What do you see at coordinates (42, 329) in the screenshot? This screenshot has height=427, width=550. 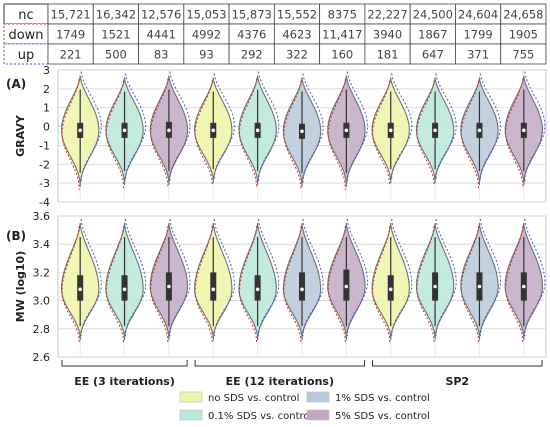 I see `y-tick-label: 2.8` at bounding box center [42, 329].